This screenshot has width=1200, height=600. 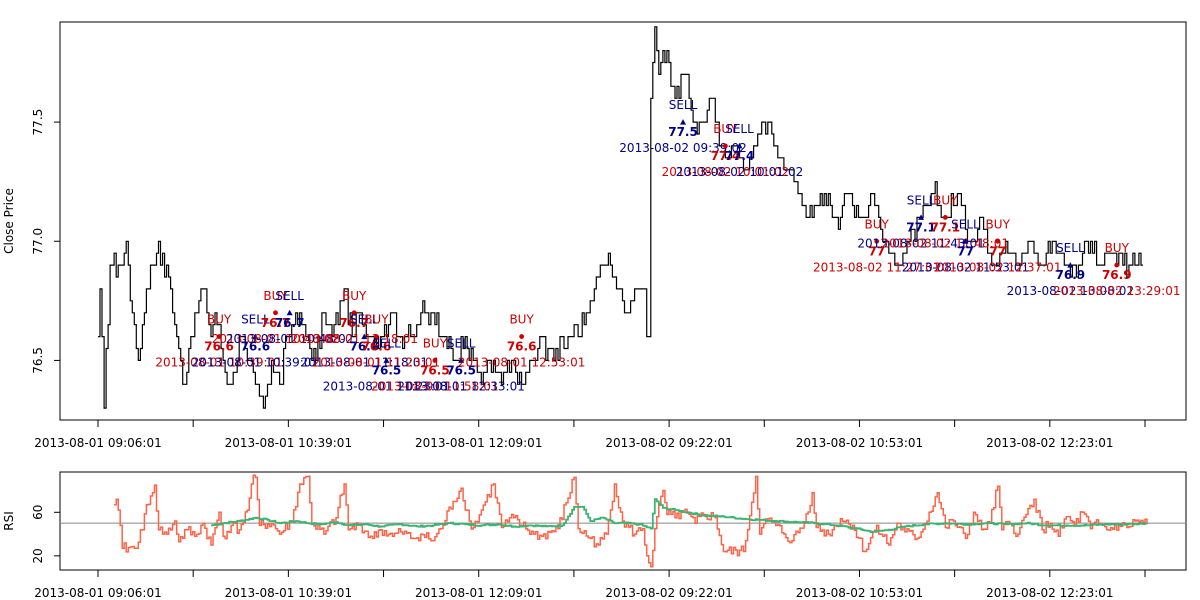 What do you see at coordinates (945, 243) in the screenshot?
I see `signal-time-label: 2013-08-02 11:48:01` at bounding box center [945, 243].